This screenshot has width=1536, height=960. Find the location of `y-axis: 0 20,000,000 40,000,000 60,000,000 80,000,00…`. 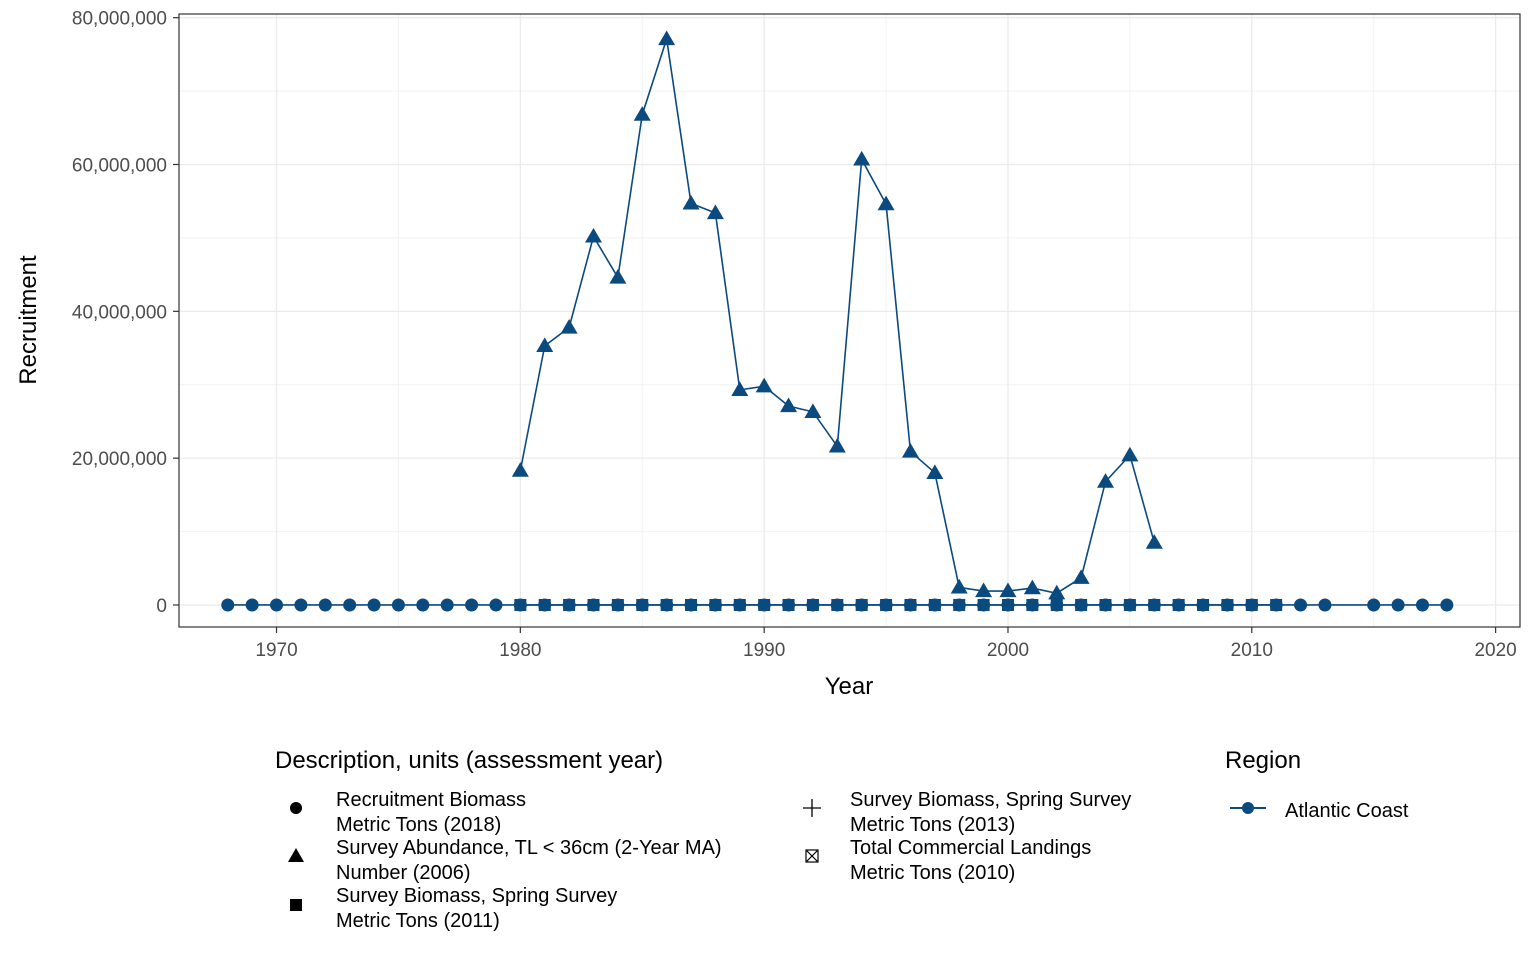

y-axis: 0 20,000,000 40,000,000 60,000,000 80,000,00… is located at coordinates (125, 313).